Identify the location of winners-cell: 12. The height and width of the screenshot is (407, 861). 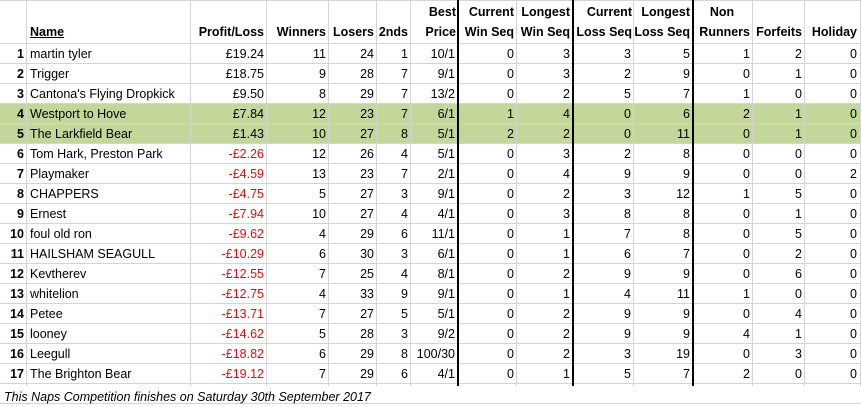
(319, 154).